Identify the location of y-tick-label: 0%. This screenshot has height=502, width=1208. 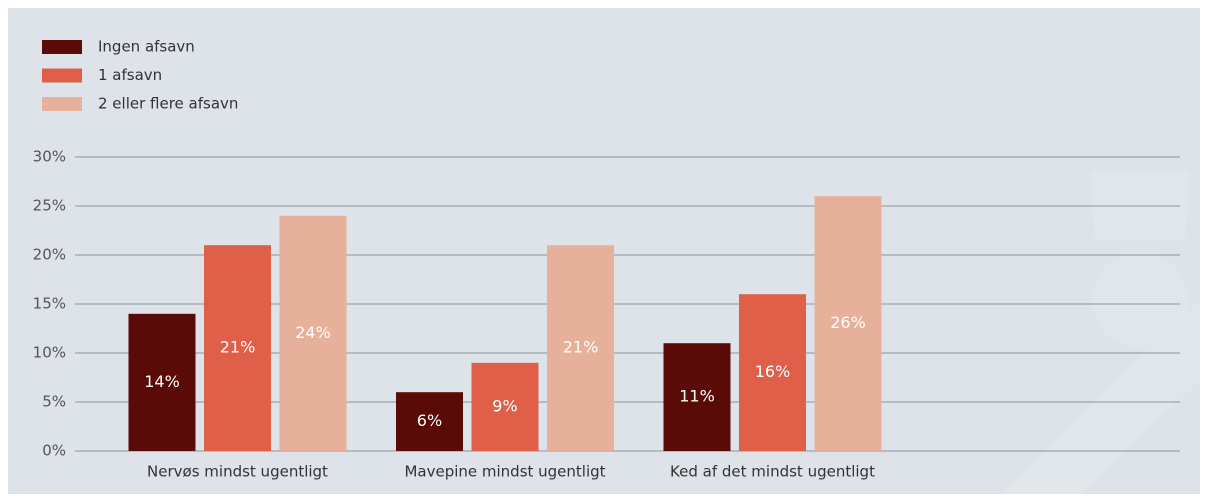
(54, 451).